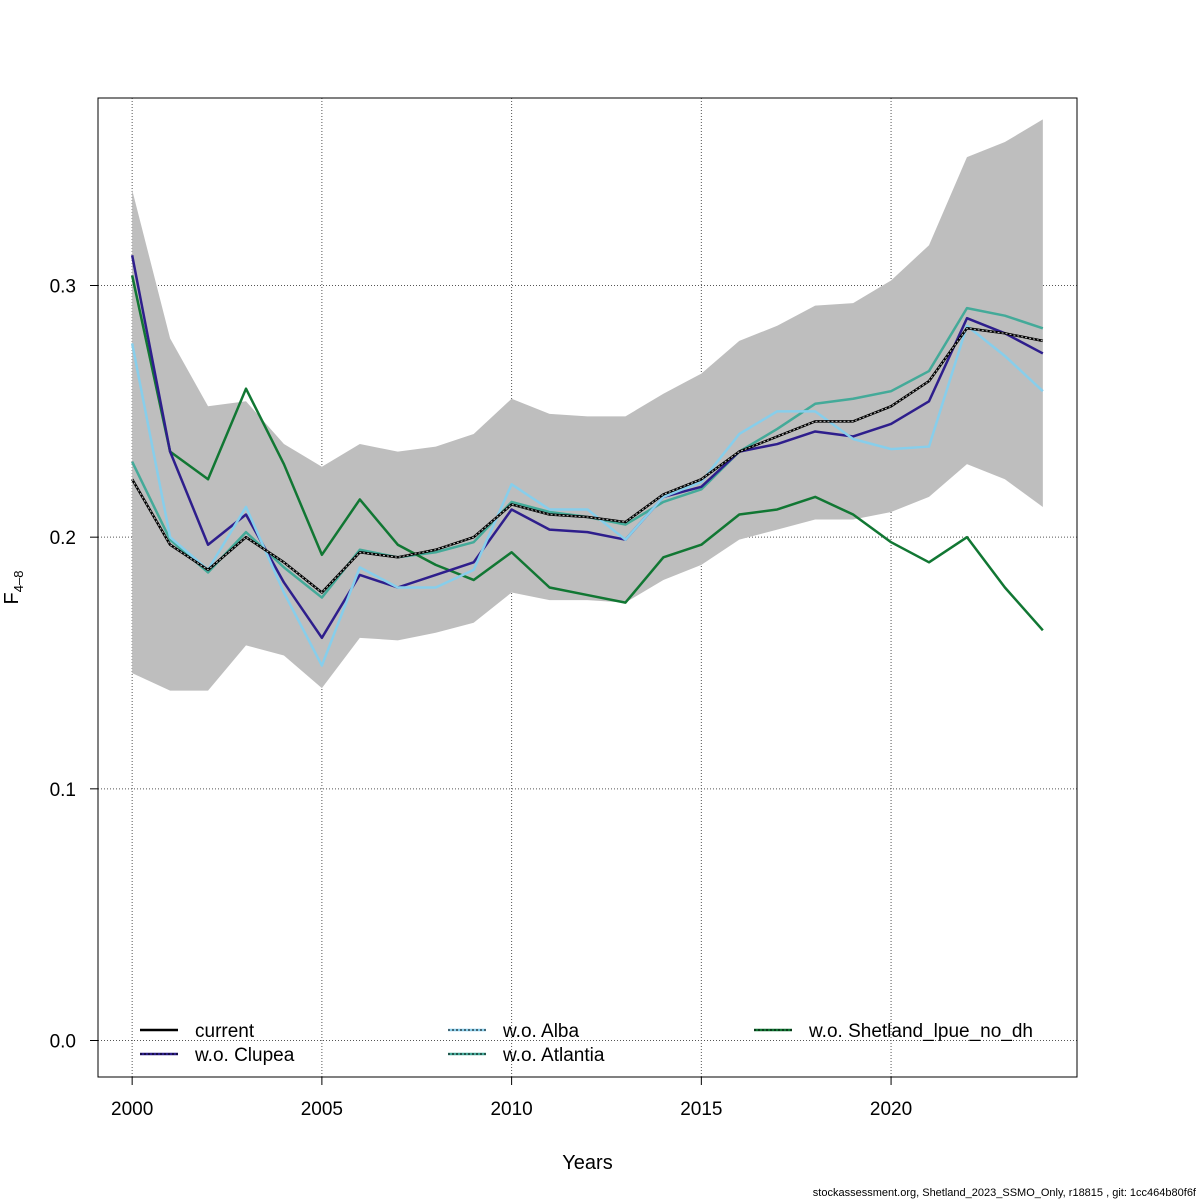 The height and width of the screenshot is (1200, 1200). I want to click on y-axis-title-subscript: 4–8, so click(18, 582).